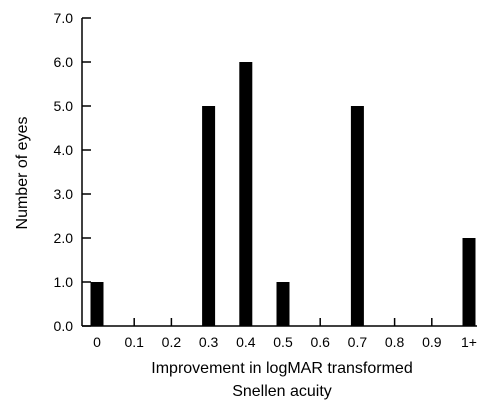 This screenshot has height=410, width=482. Describe the element at coordinates (246, 342) in the screenshot. I see `x-tick-label: 0.4` at that location.